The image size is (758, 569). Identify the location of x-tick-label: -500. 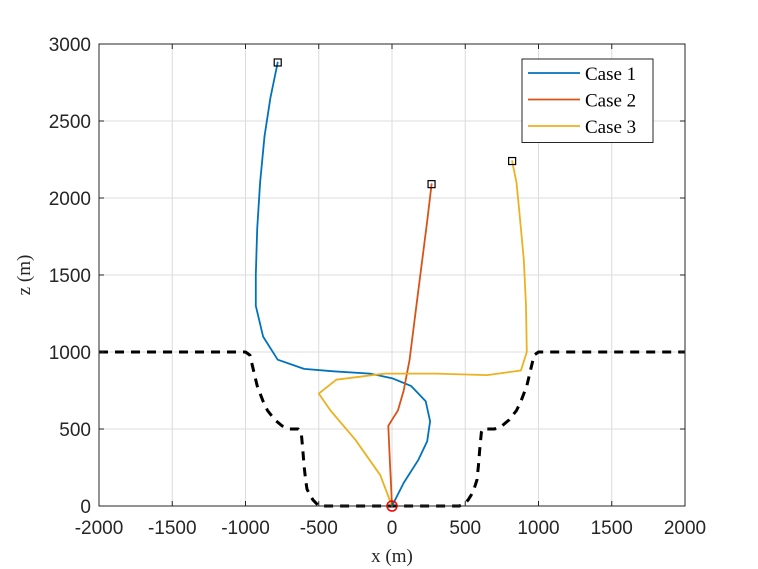
(319, 528).